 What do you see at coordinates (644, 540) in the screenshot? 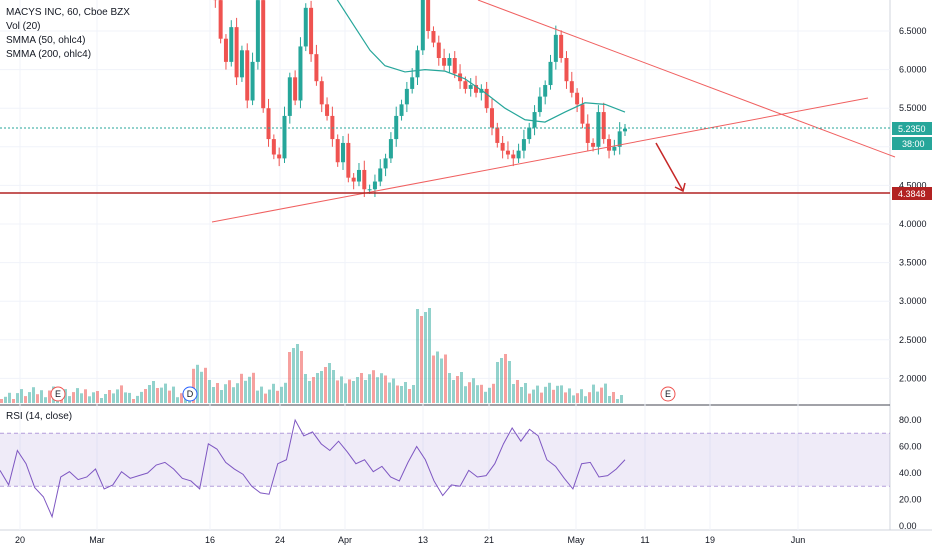
I see `time-tick-label: 11` at bounding box center [644, 540].